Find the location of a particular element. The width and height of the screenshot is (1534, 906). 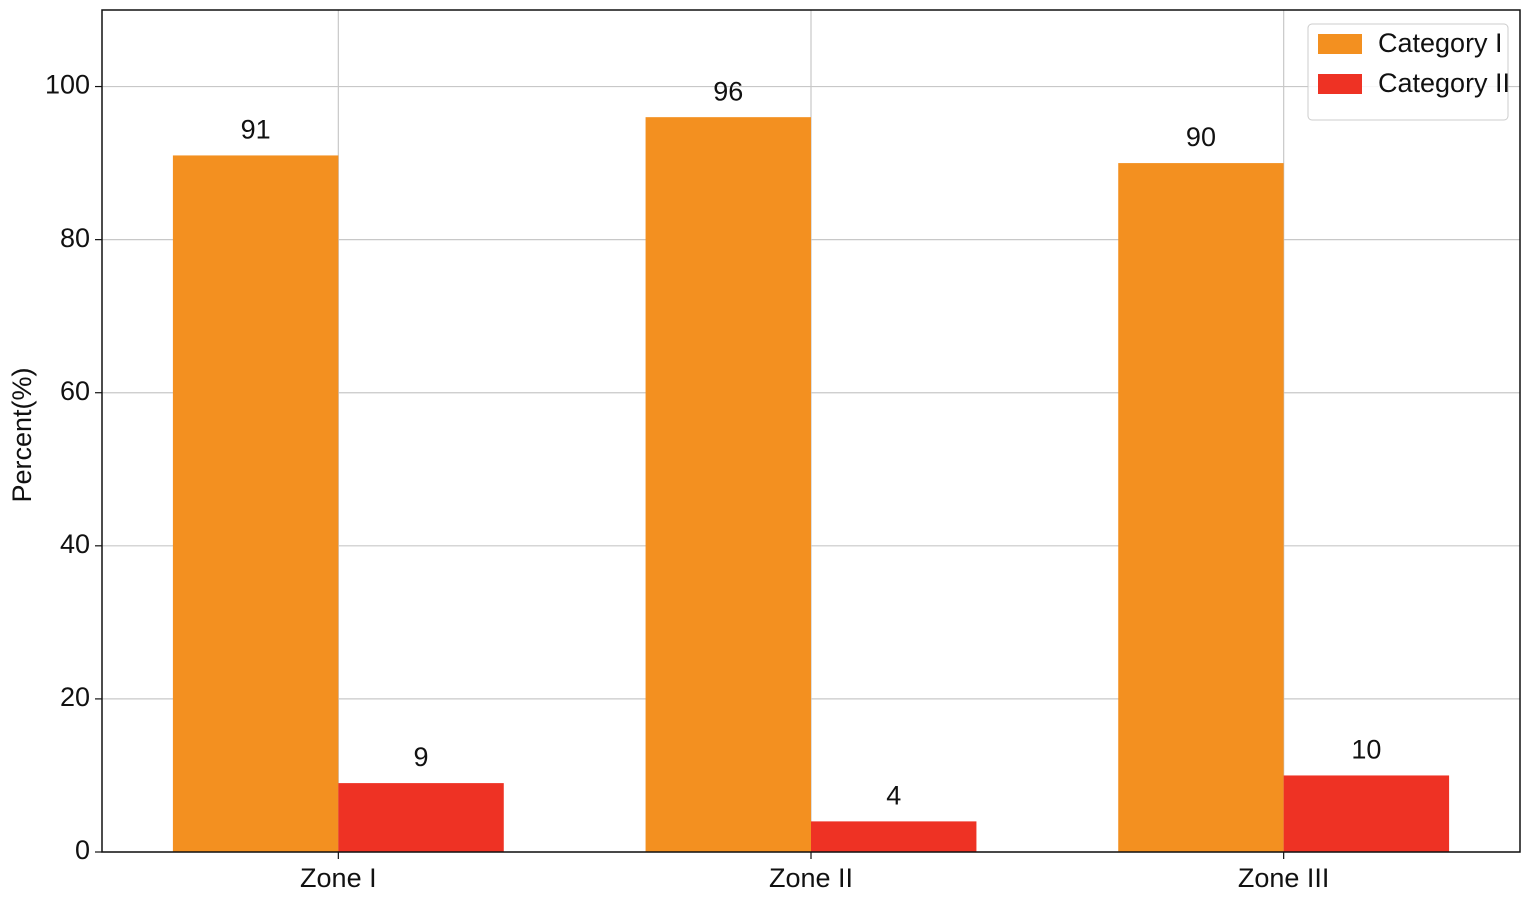

y-tick-label: 20 is located at coordinates (75, 697).